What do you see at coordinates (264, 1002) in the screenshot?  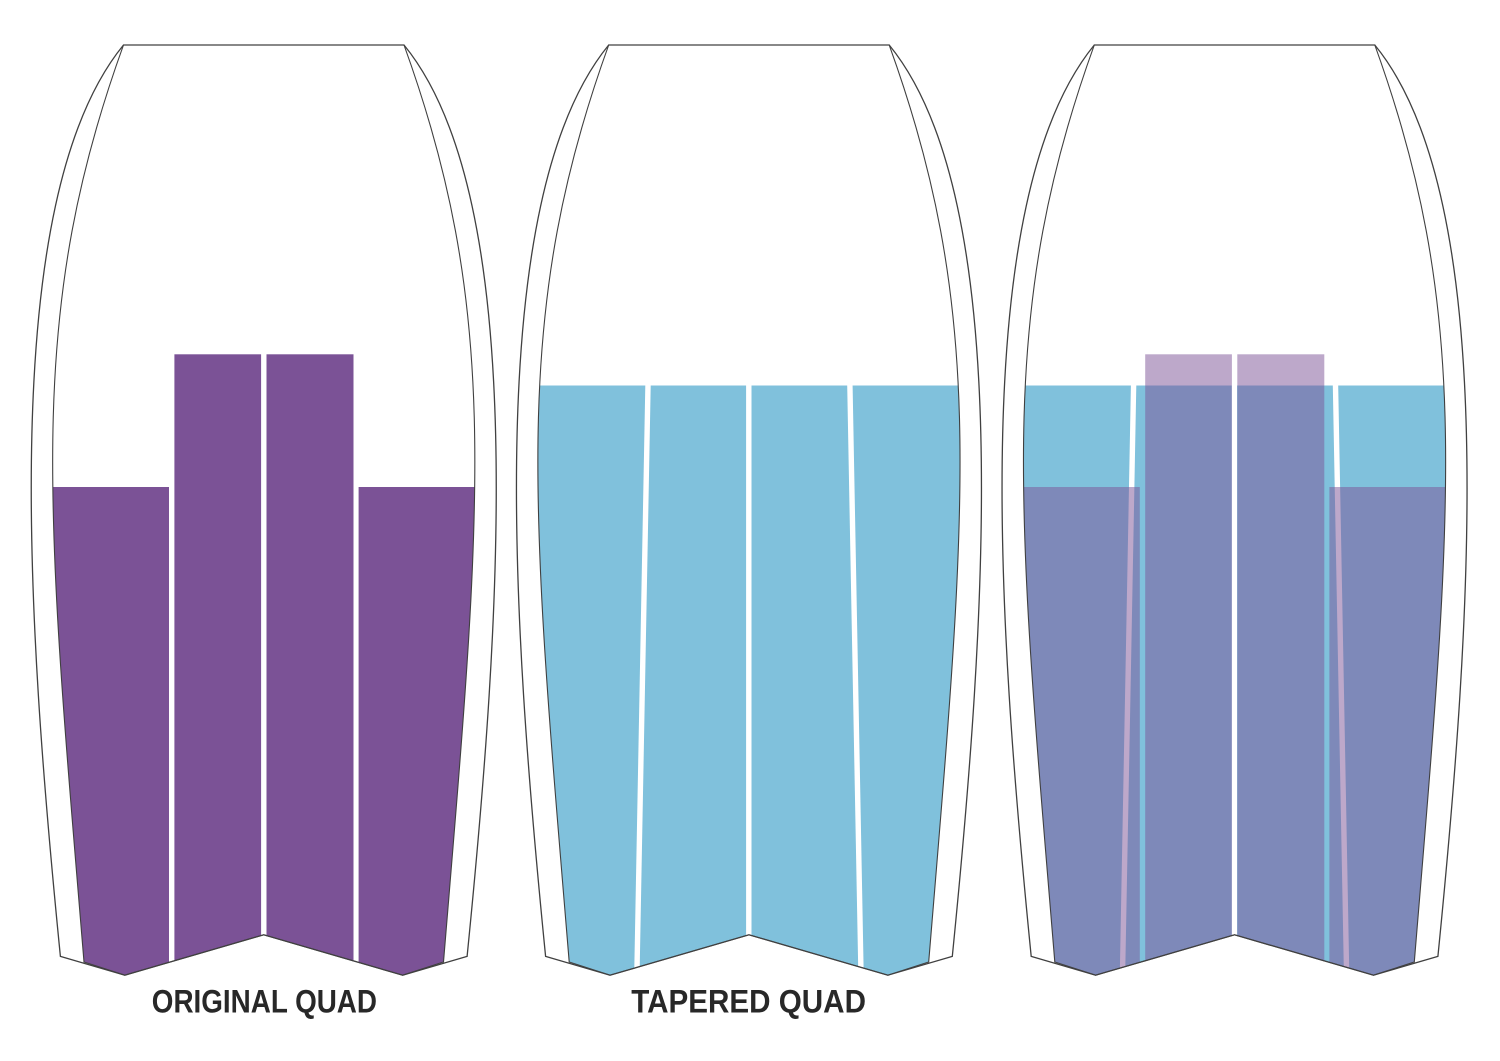 I see `svg-text: ORIGINAL QUAD` at bounding box center [264, 1002].